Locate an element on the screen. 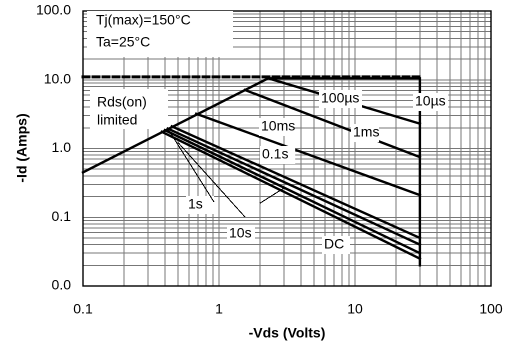  curve-label-0-1s: 0.1s is located at coordinates (275, 154).